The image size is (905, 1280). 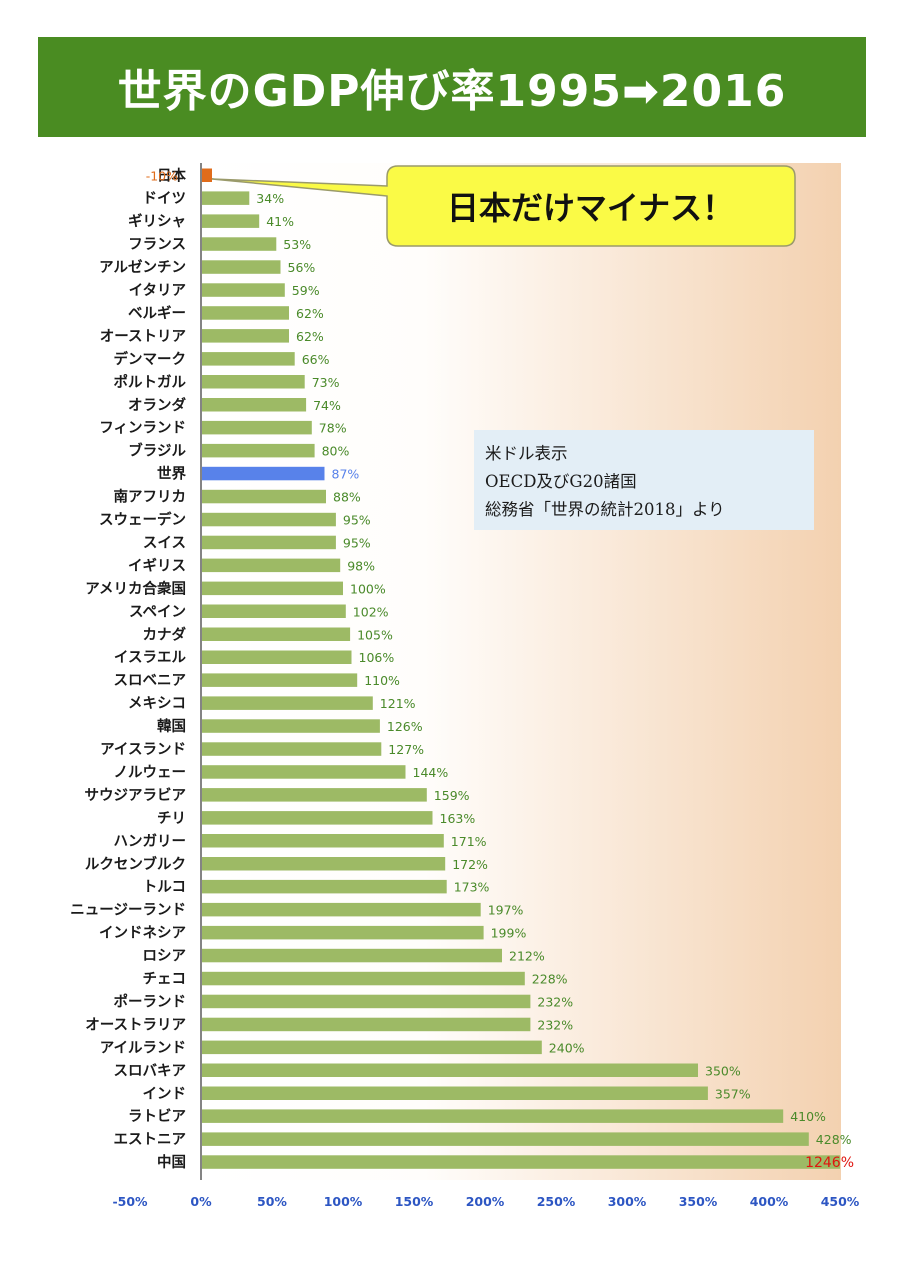 What do you see at coordinates (171, 175) in the screenshot?
I see `category-label: 日本` at bounding box center [171, 175].